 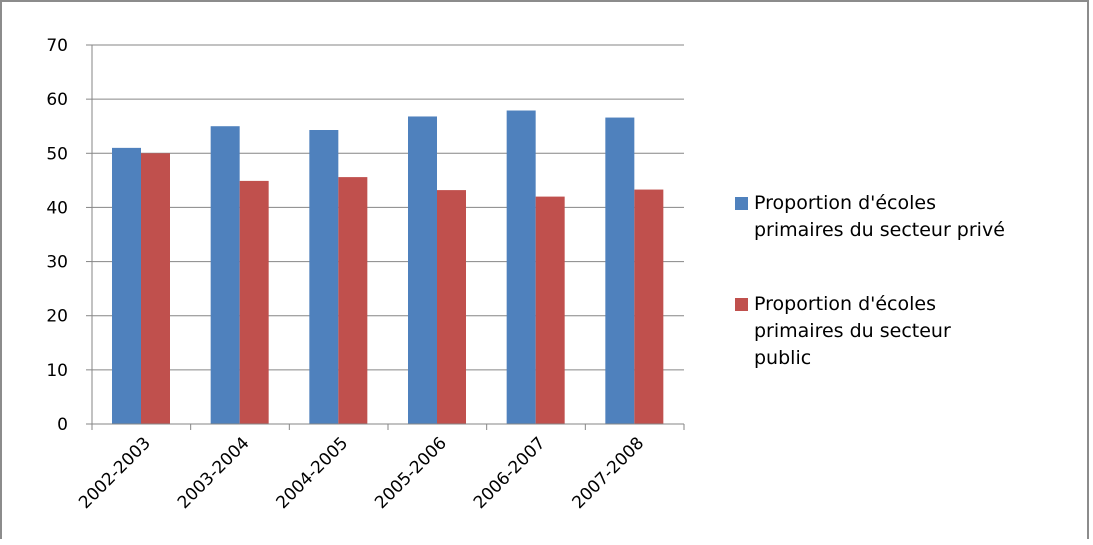 What do you see at coordinates (879, 230) in the screenshot?
I see `legend-label: primaires du secteur privé` at bounding box center [879, 230].